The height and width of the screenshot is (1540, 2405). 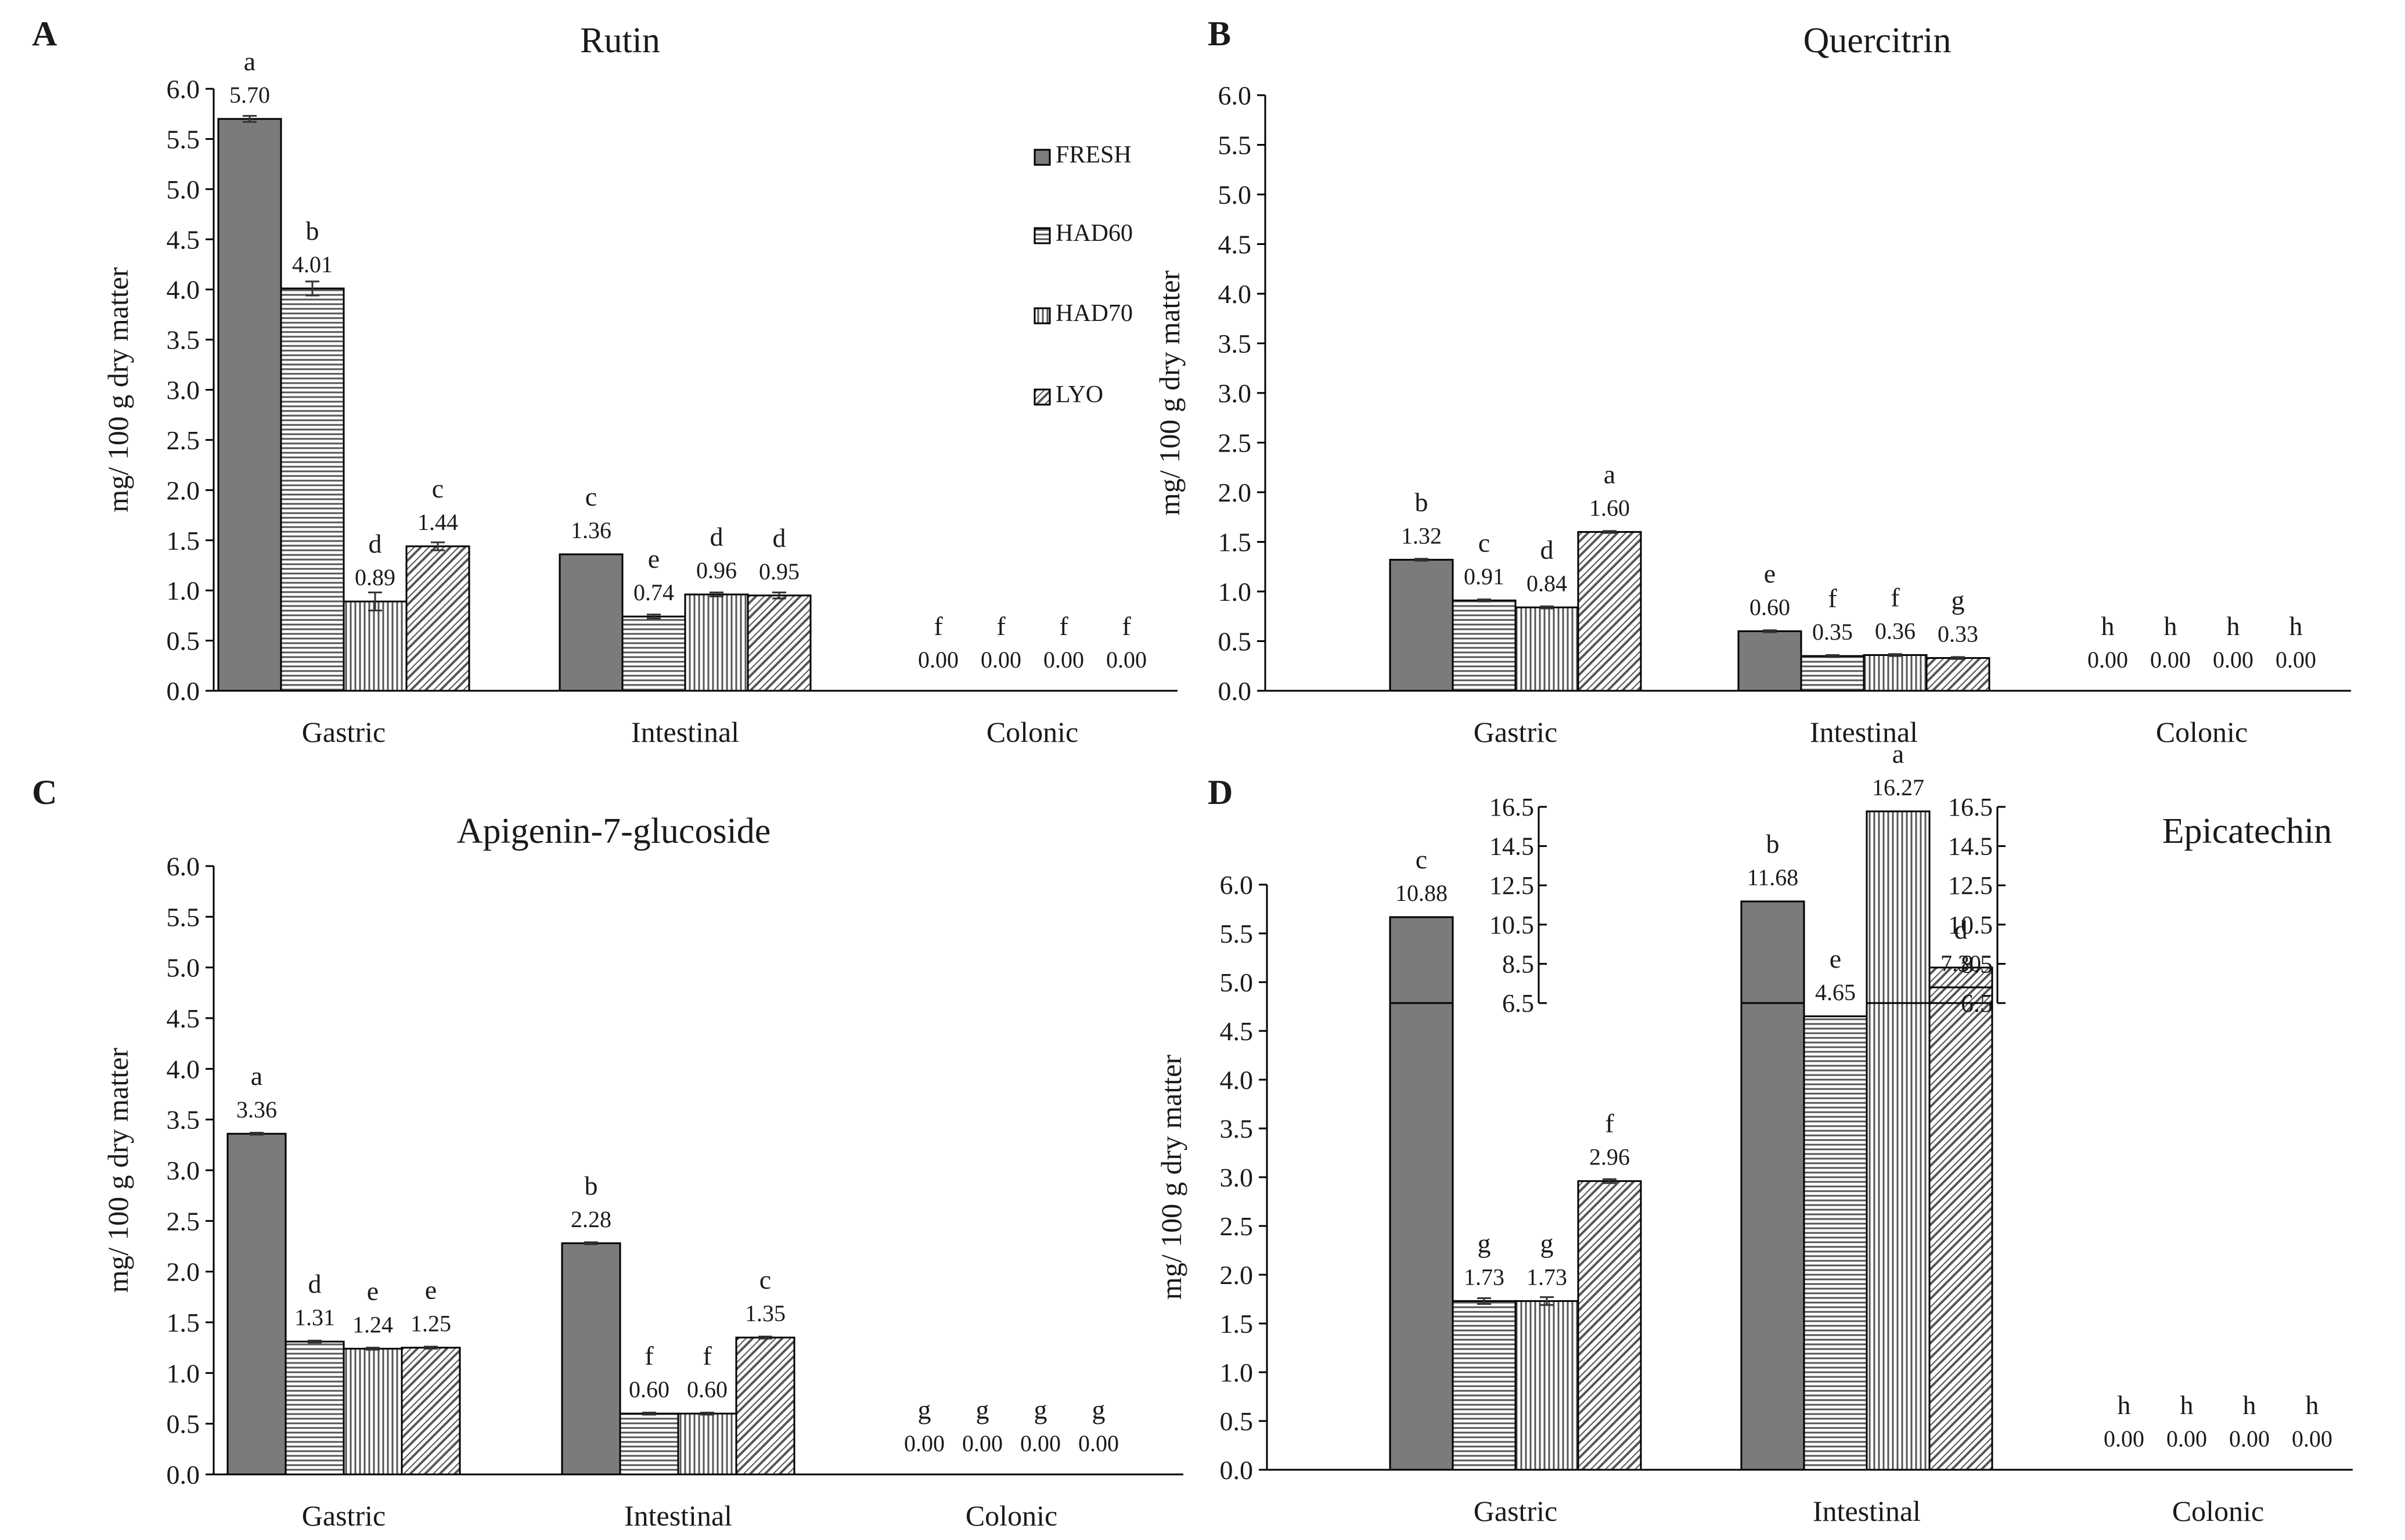 What do you see at coordinates (591, 1323) in the screenshot?
I see `bar-group: 2.28 b` at bounding box center [591, 1323].